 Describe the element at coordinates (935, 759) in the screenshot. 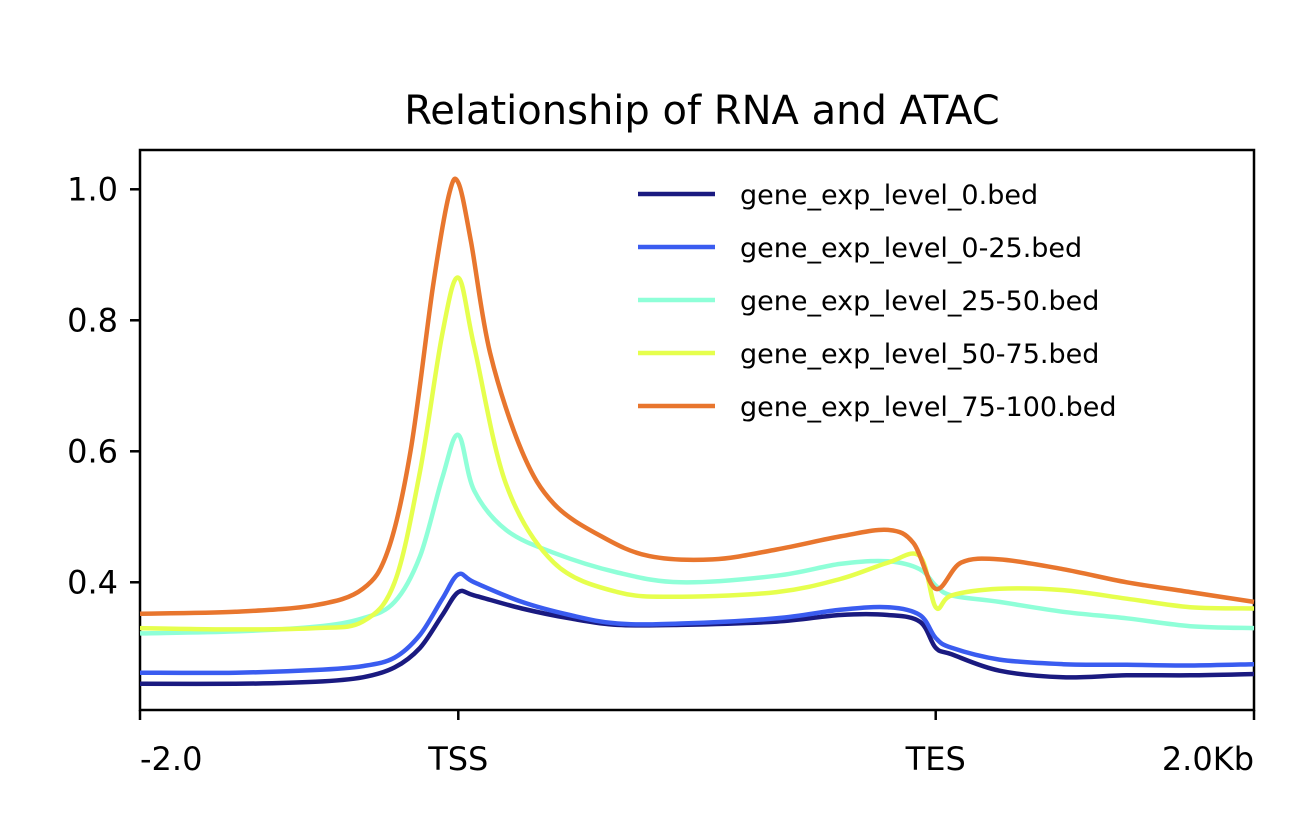

I see `x-tick-label: TES` at that location.